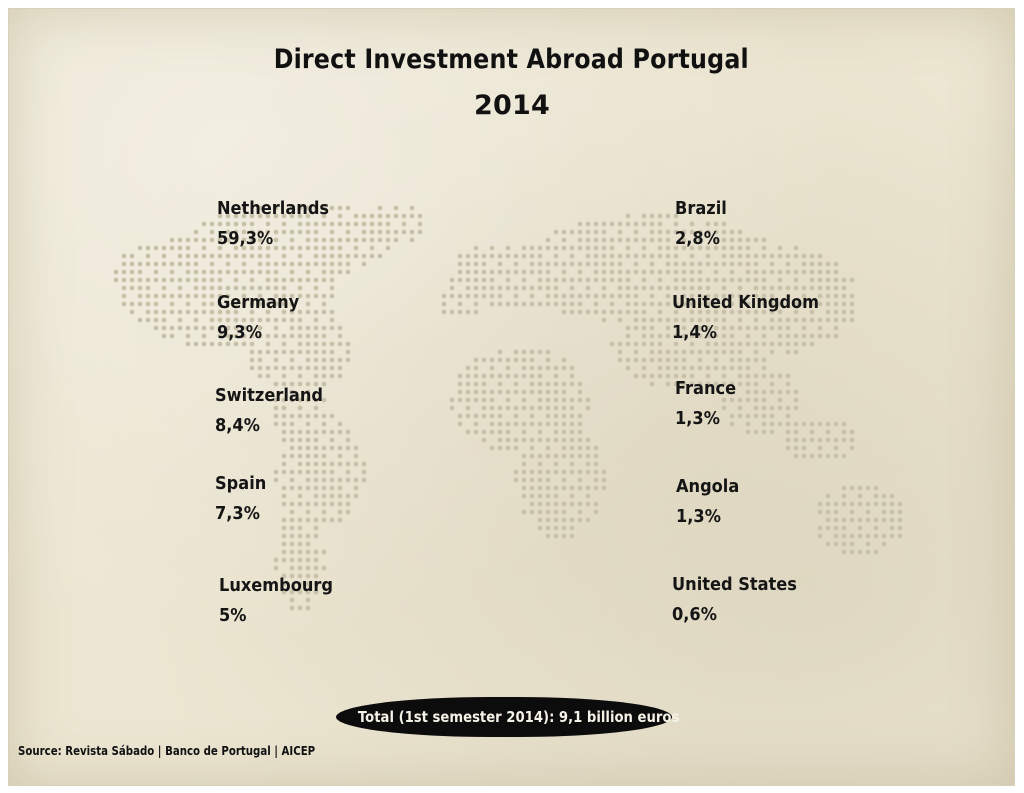 Image resolution: width=1024 pixels, height=793 pixels. I want to click on country-name: Germany, so click(258, 302).